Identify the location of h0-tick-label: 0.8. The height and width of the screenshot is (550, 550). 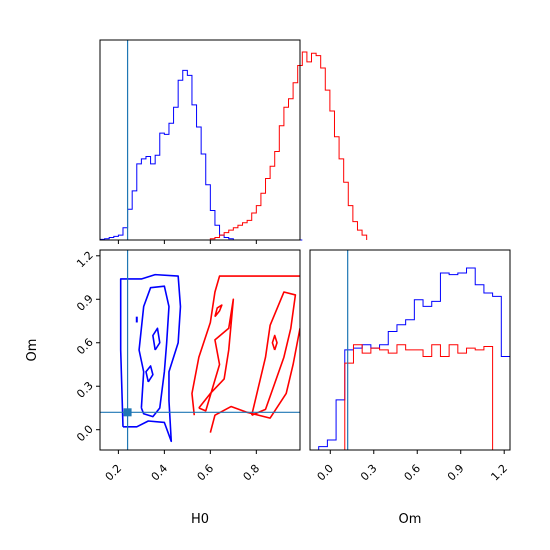
(252, 473).